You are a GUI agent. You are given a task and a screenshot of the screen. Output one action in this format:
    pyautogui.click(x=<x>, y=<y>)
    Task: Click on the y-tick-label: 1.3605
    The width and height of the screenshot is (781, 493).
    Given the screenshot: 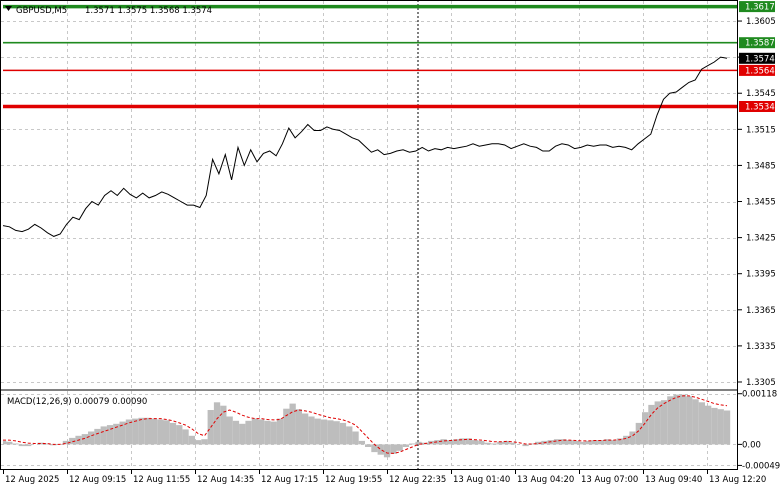 What is the action you would take?
    pyautogui.click(x=761, y=22)
    